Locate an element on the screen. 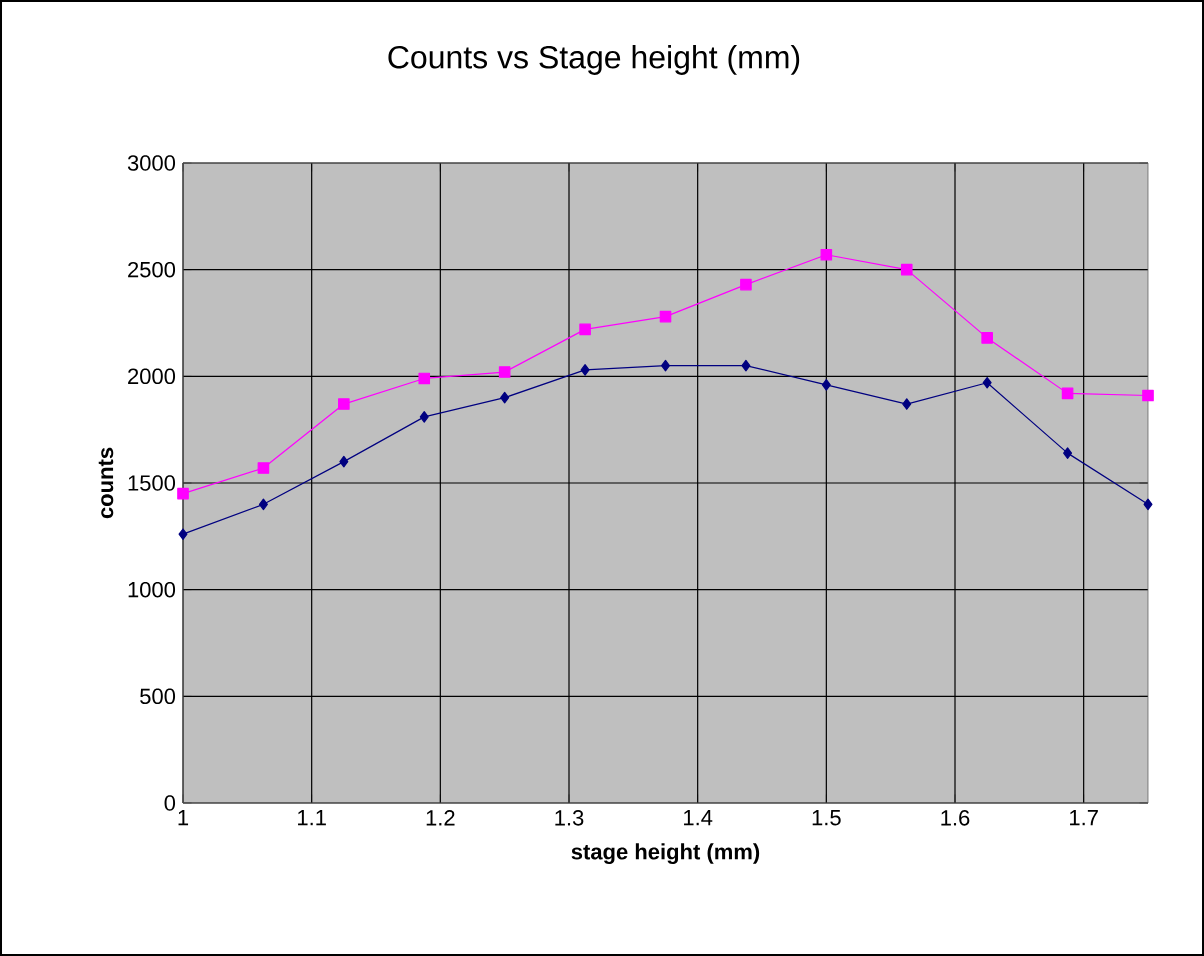 This screenshot has height=956, width=1204. y-tick-label: 1000 is located at coordinates (152, 589).